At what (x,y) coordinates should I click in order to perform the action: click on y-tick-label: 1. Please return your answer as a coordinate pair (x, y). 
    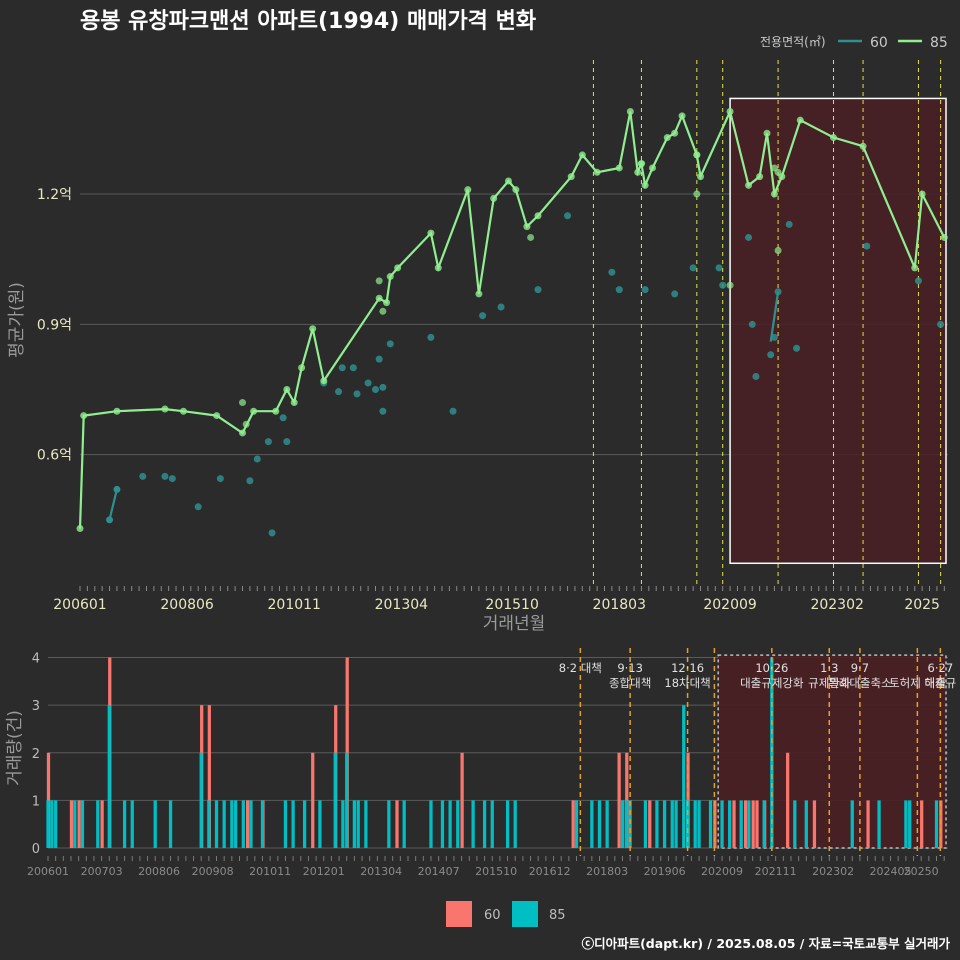
    Looking at the image, I should click on (36, 801).